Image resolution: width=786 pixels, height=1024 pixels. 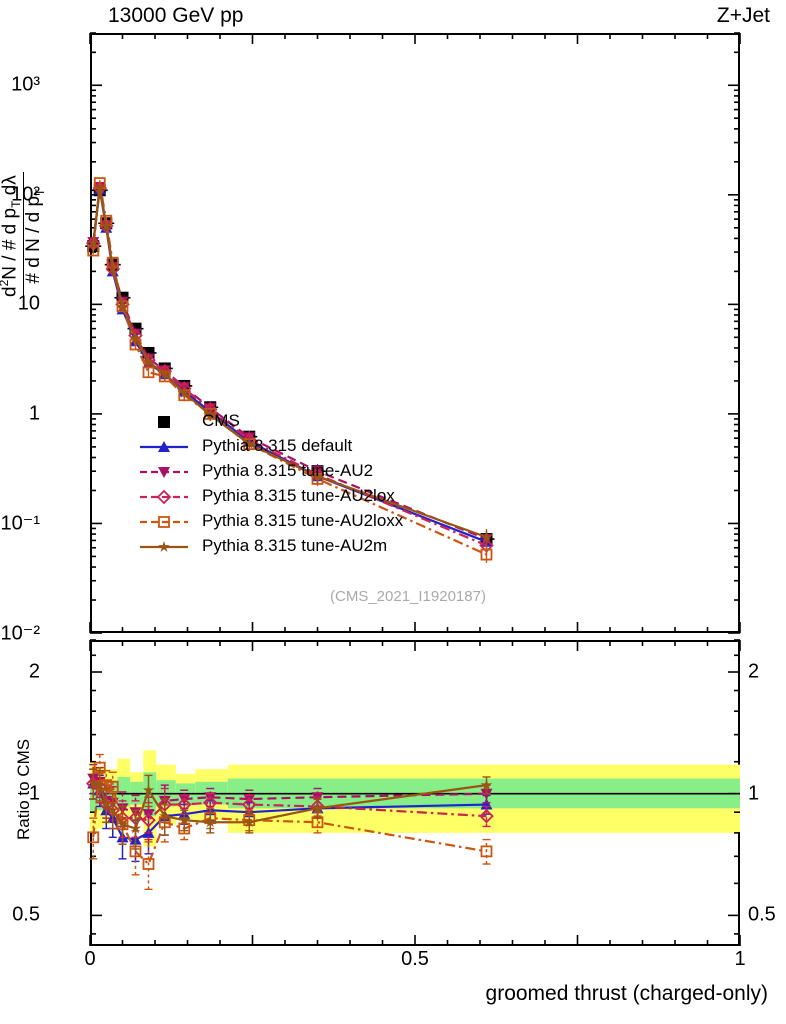 What do you see at coordinates (743, 15) in the screenshot?
I see `process-label: Z+Jet` at bounding box center [743, 15].